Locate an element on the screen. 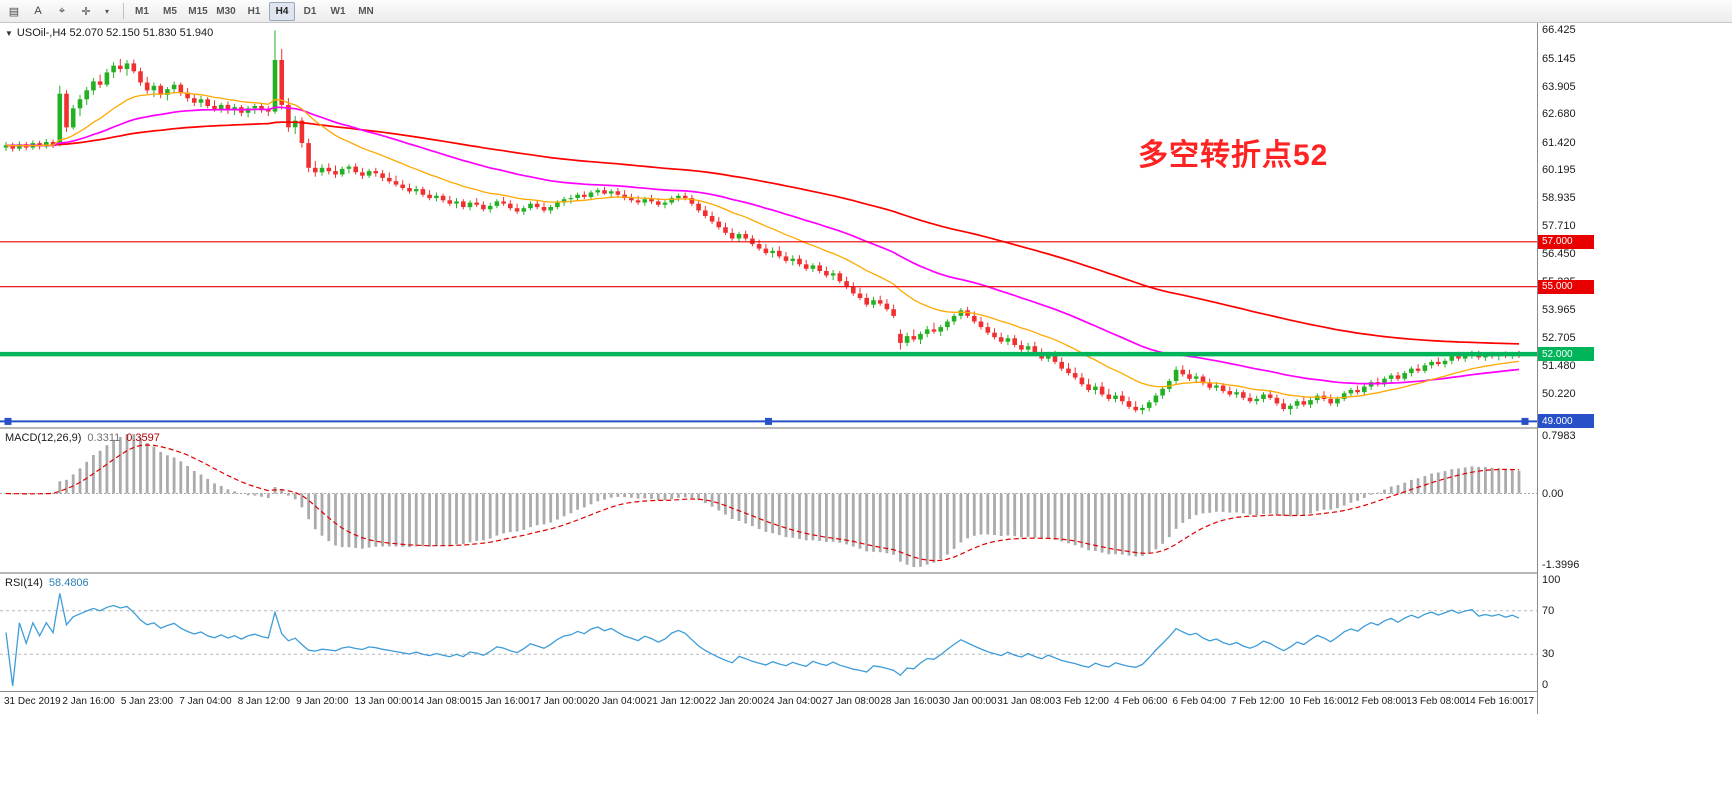 This screenshot has height=788, width=1732. price-label-icon: ⌖ is located at coordinates (62, 10).